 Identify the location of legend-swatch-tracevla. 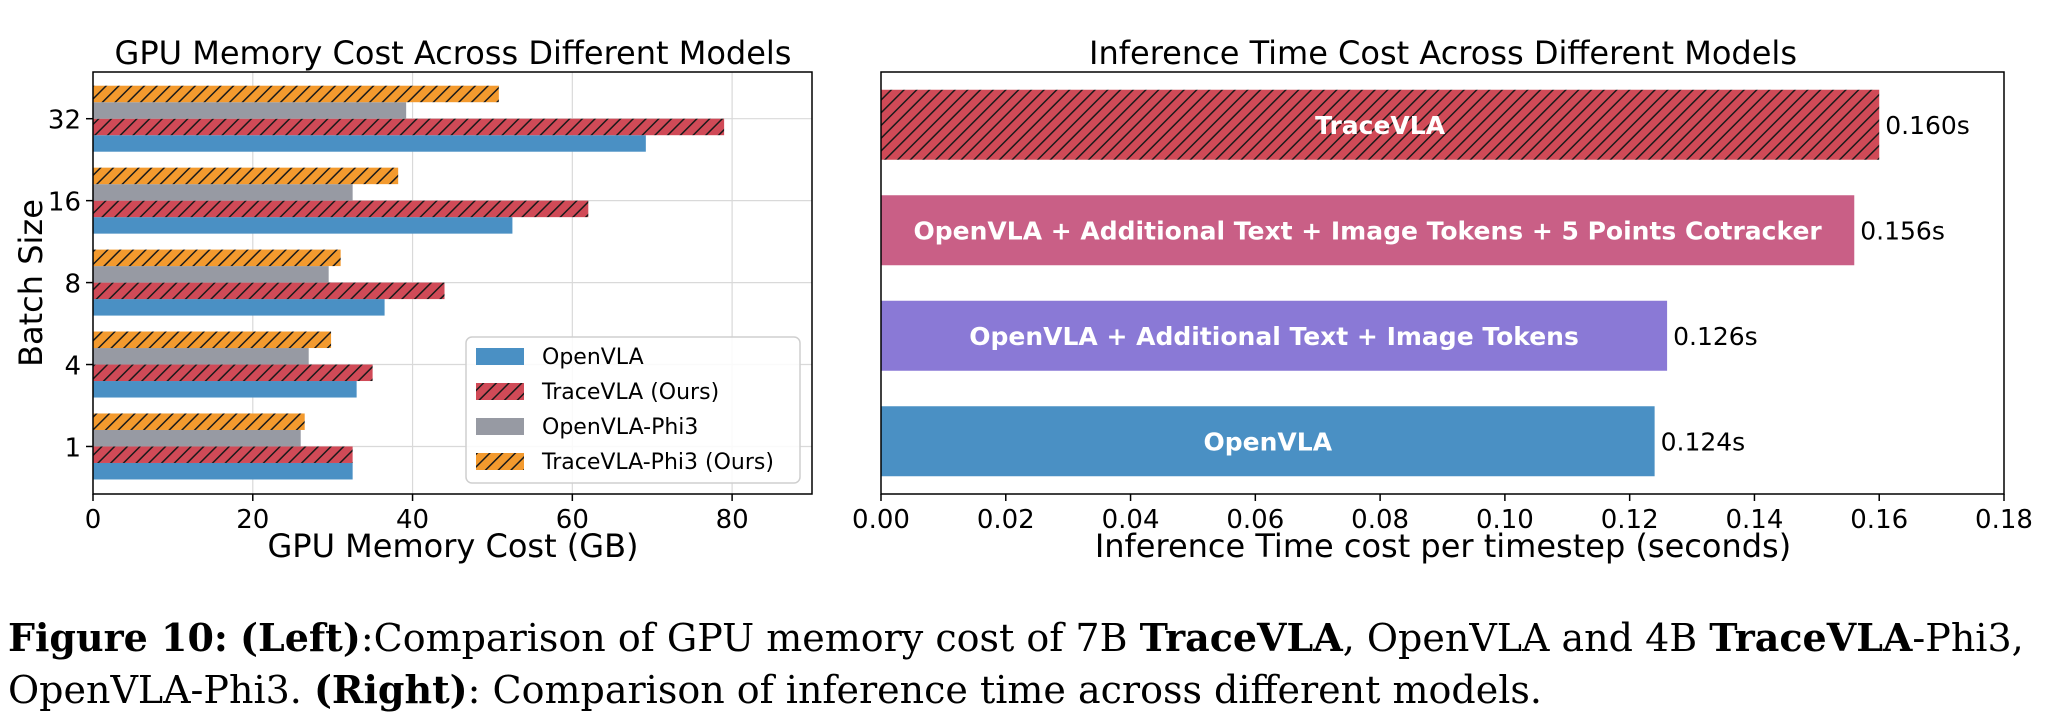
(500, 391).